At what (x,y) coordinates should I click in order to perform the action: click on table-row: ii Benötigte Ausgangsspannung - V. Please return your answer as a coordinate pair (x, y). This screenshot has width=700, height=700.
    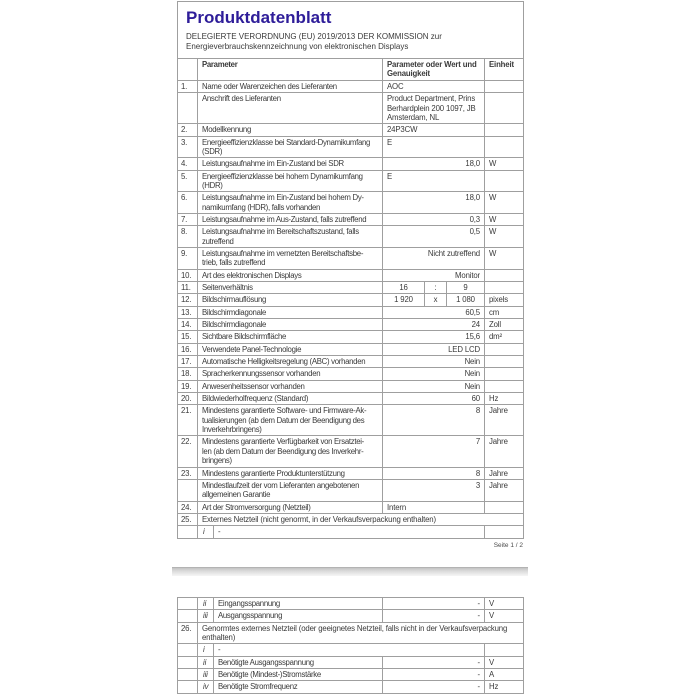
    Looking at the image, I should click on (350, 663).